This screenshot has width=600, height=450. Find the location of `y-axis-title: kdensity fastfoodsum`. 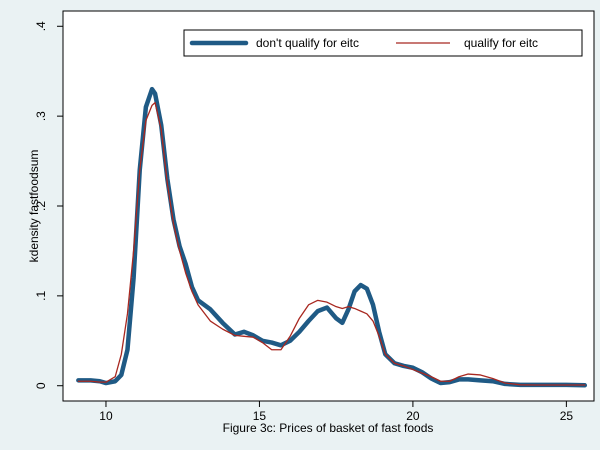

y-axis-title: kdensity fastfoodsum is located at coordinates (34, 206).